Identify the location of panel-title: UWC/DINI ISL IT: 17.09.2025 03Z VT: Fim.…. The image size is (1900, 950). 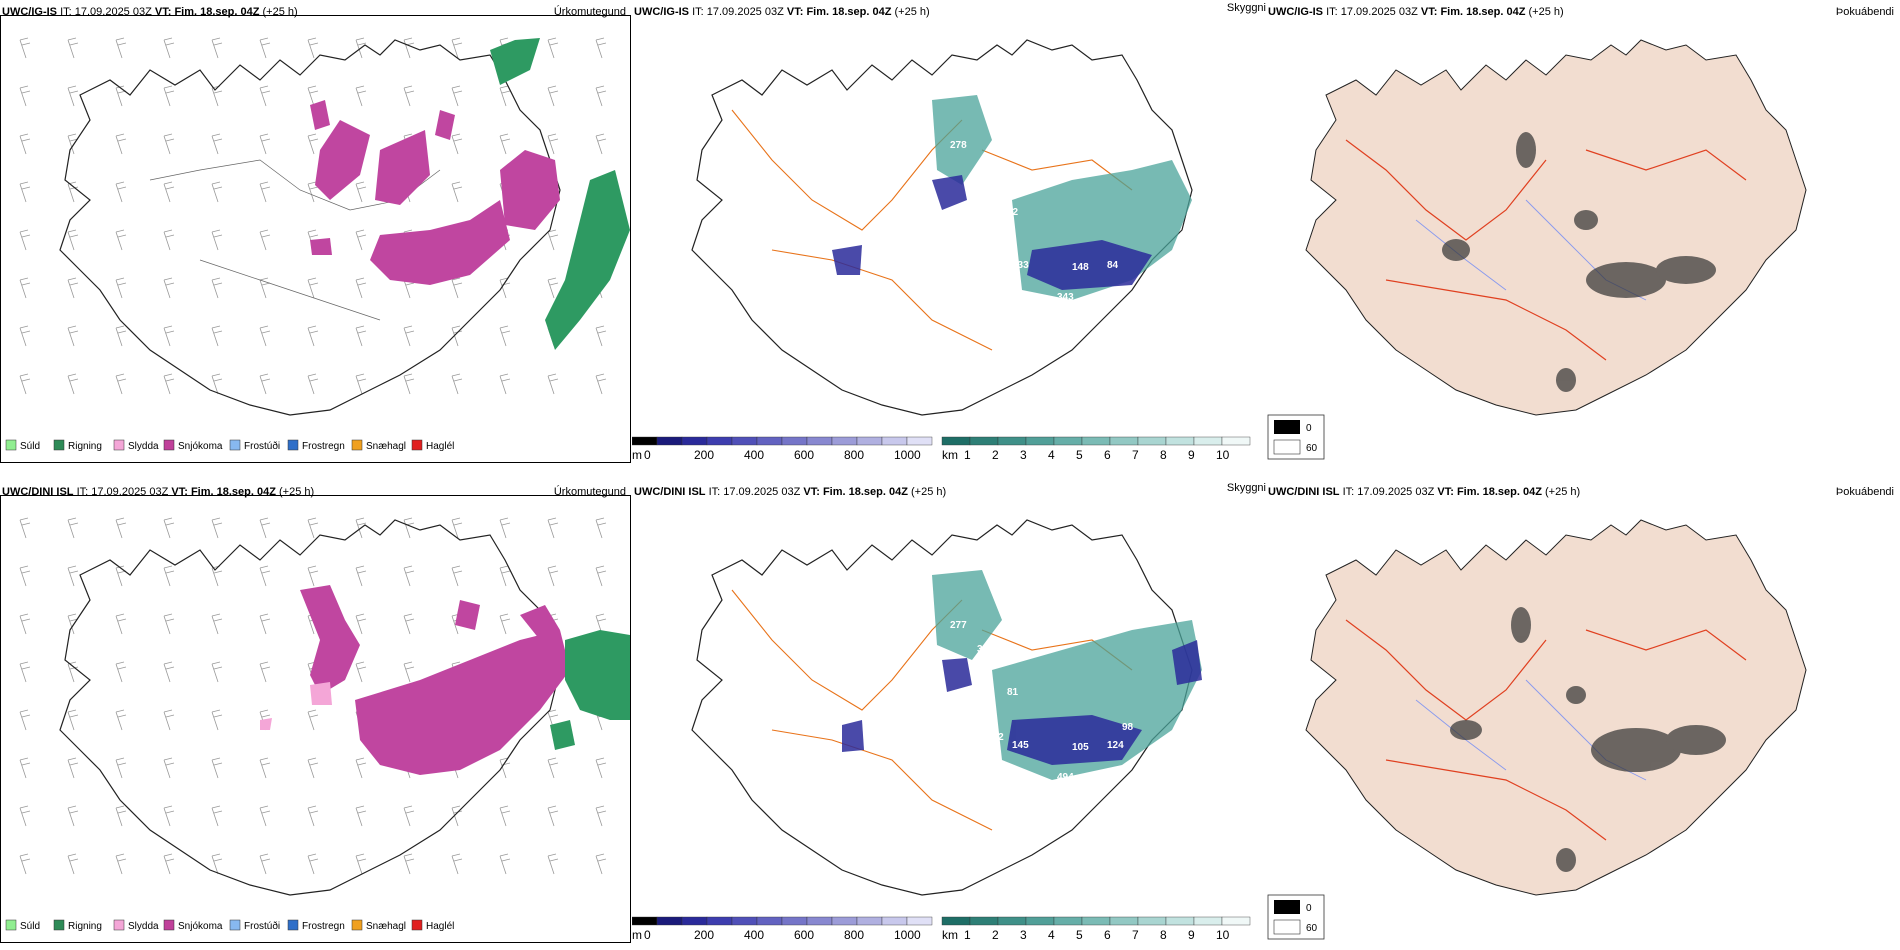
(1424, 492).